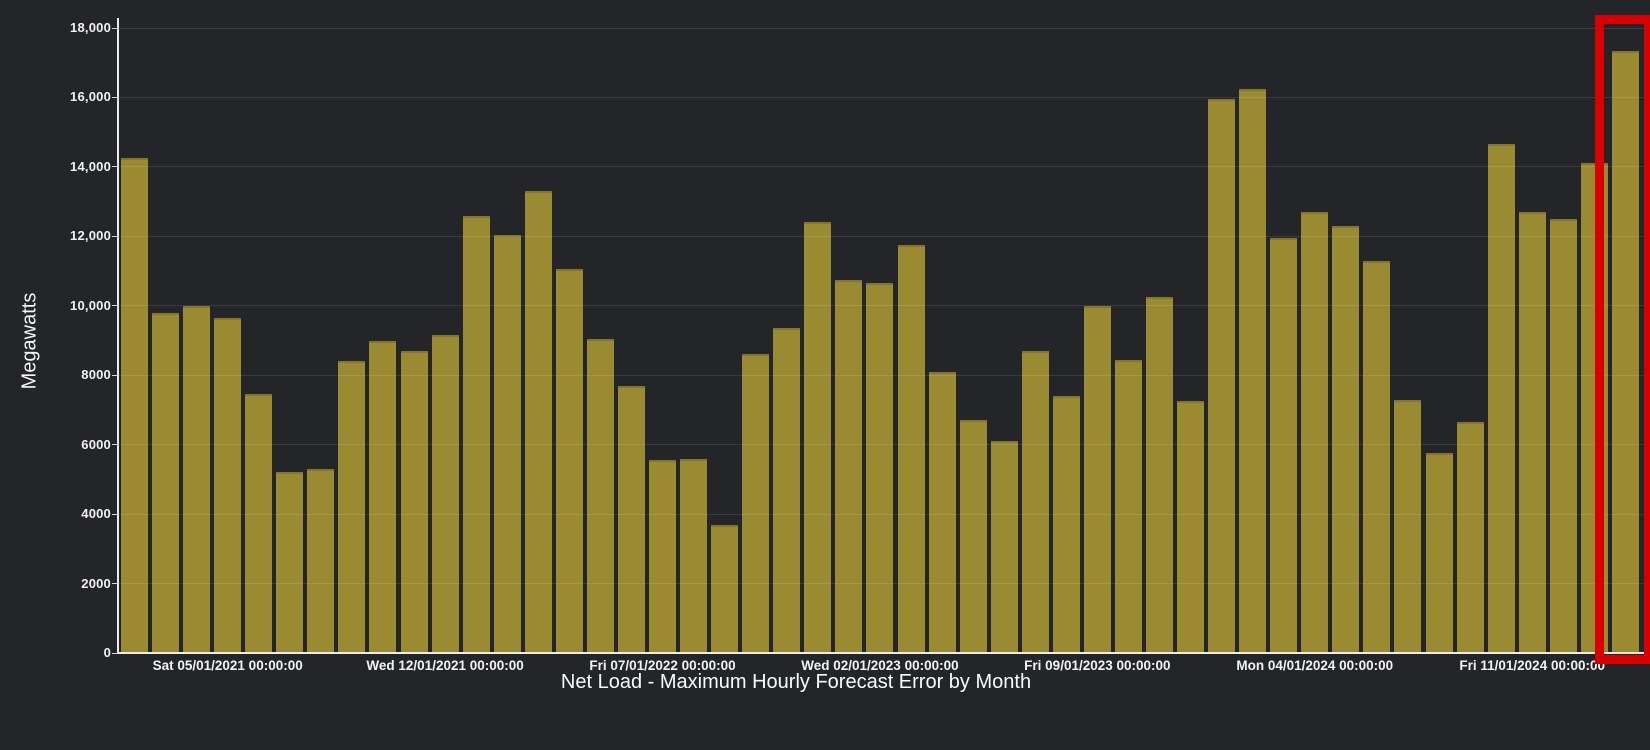 The height and width of the screenshot is (750, 1650). What do you see at coordinates (90, 166) in the screenshot?
I see `y-tick-label: 14,000` at bounding box center [90, 166].